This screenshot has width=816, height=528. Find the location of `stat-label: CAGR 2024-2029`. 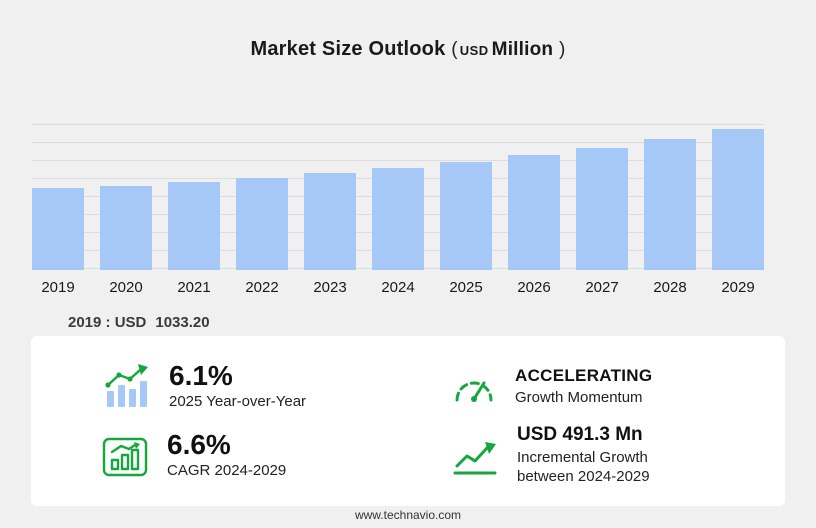

stat-label: CAGR 2024-2029 is located at coordinates (227, 471).